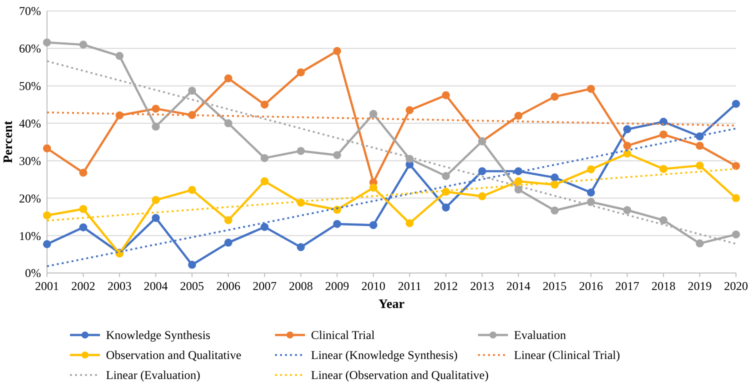  What do you see at coordinates (663, 286) in the screenshot?
I see `x-tick-label: 2018` at bounding box center [663, 286].